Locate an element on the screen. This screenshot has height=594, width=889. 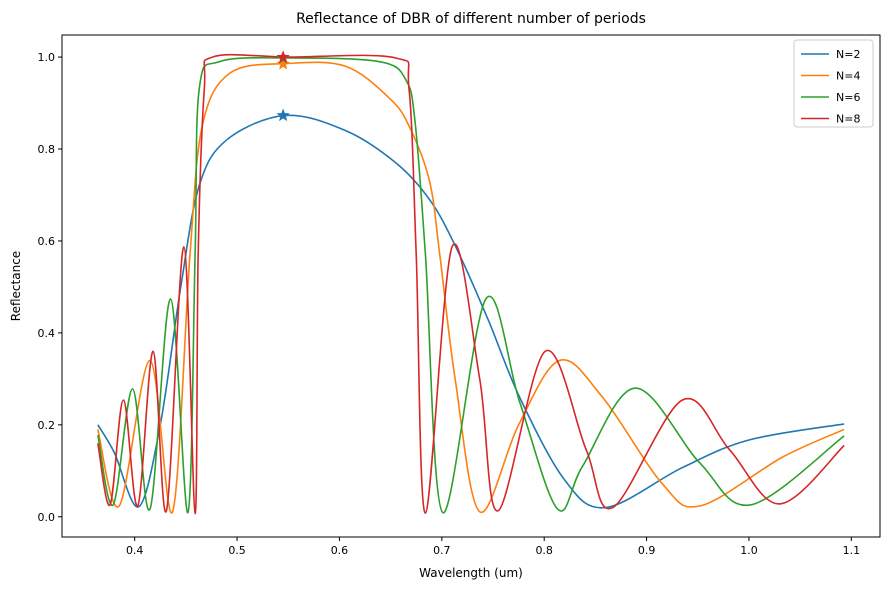
legend-label: N=8 is located at coordinates (848, 119).